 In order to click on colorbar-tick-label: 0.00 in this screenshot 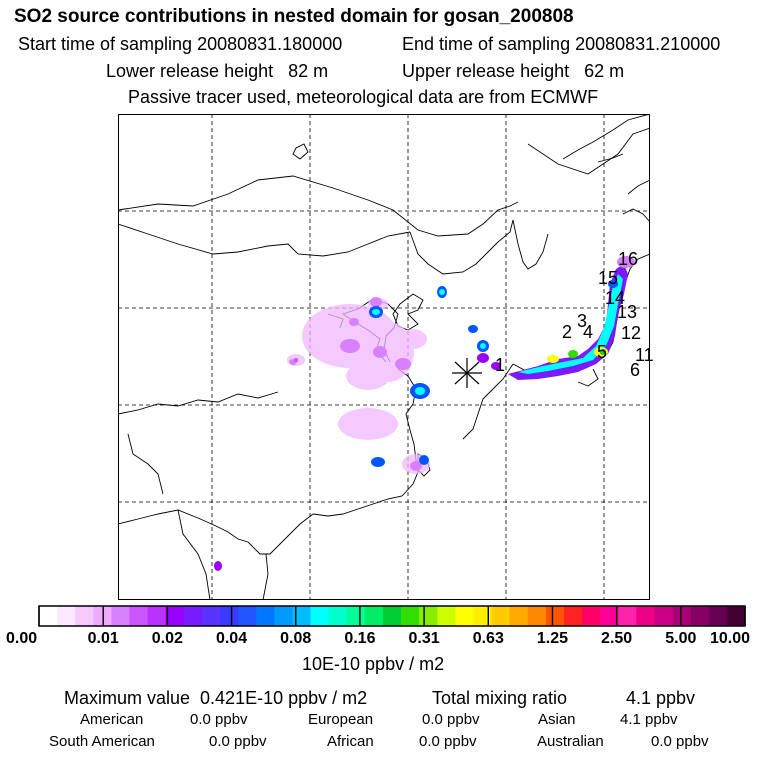, I will do `click(22, 638)`.